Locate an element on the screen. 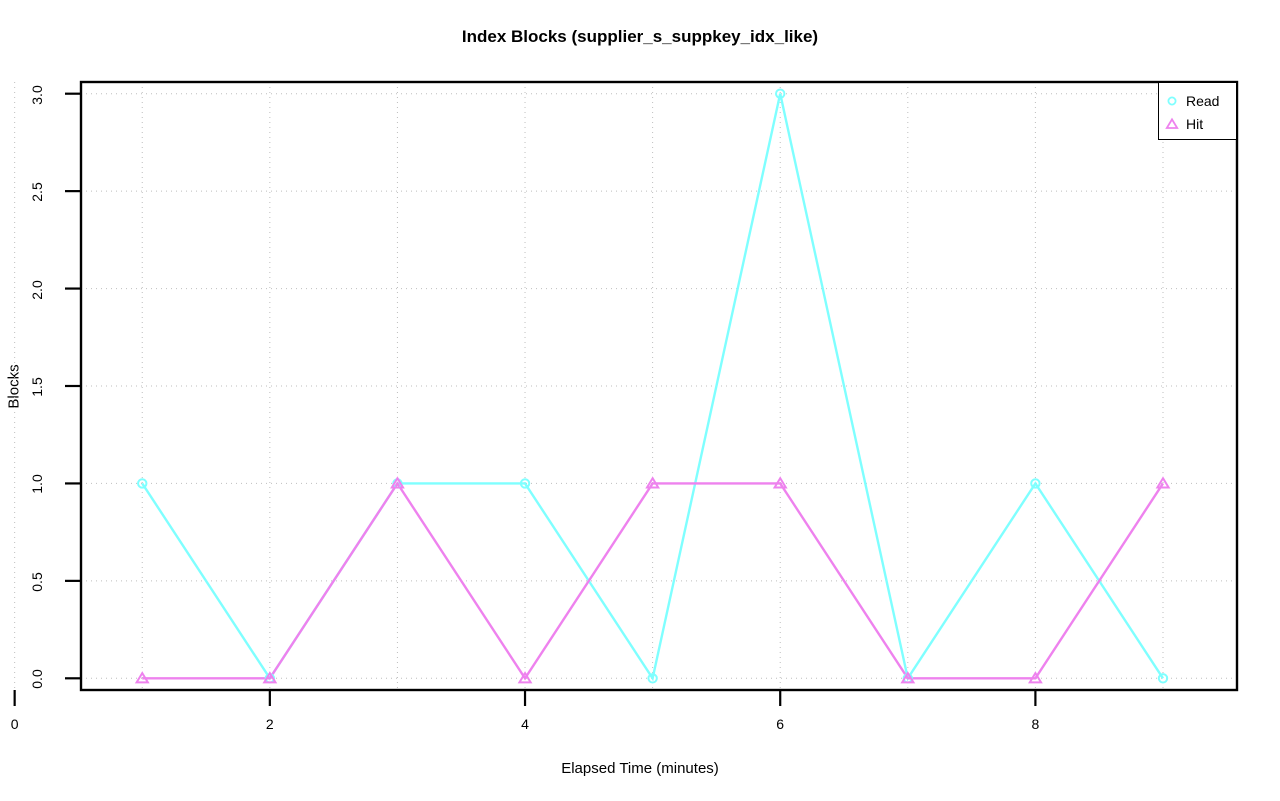 The image size is (1280, 801). y-tick-label: 1.5 is located at coordinates (37, 387).